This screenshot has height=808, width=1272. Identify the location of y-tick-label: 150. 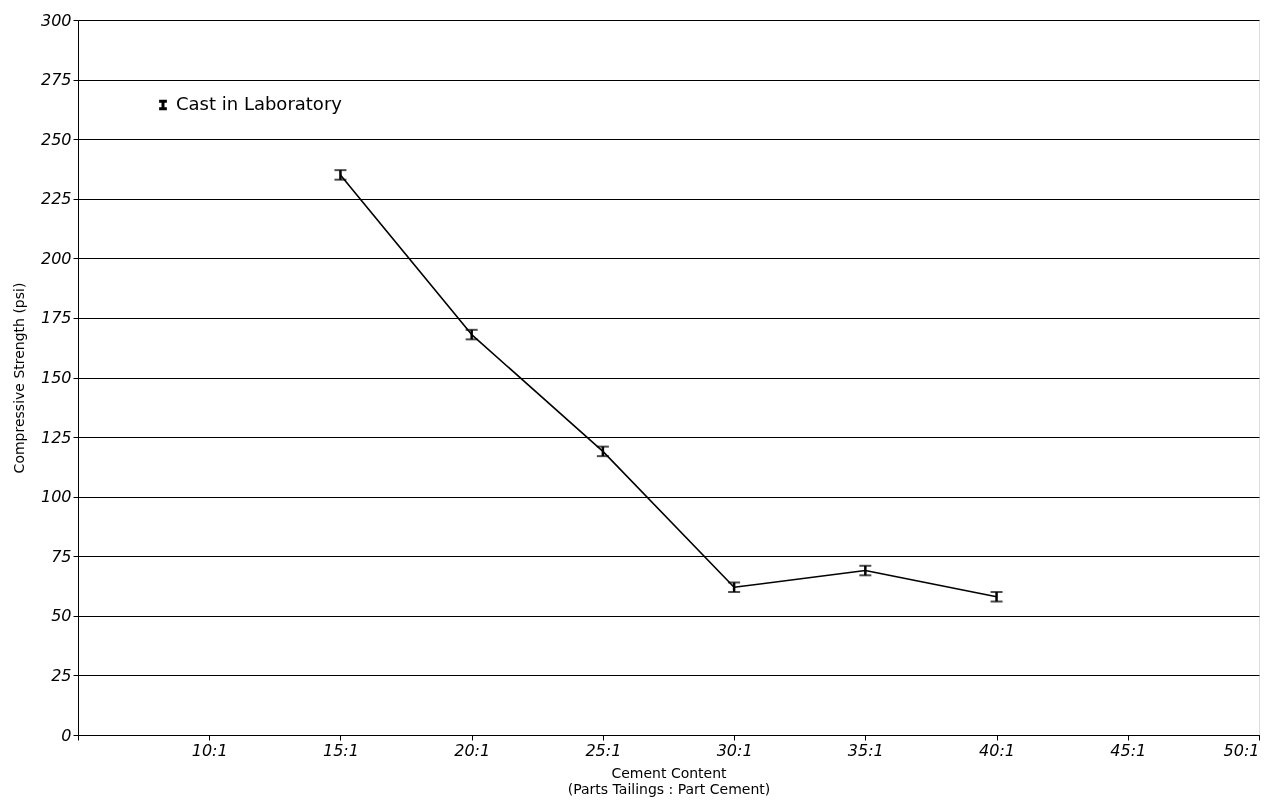
(56, 377).